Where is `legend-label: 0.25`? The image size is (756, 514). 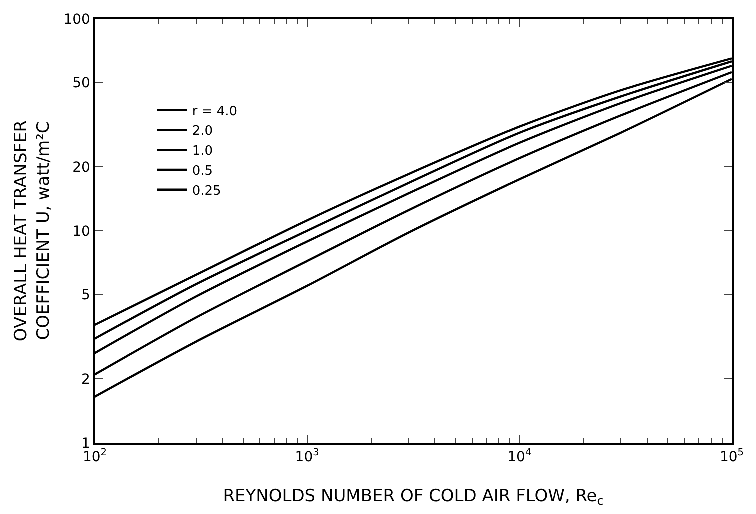 legend-label: 0.25 is located at coordinates (207, 191).